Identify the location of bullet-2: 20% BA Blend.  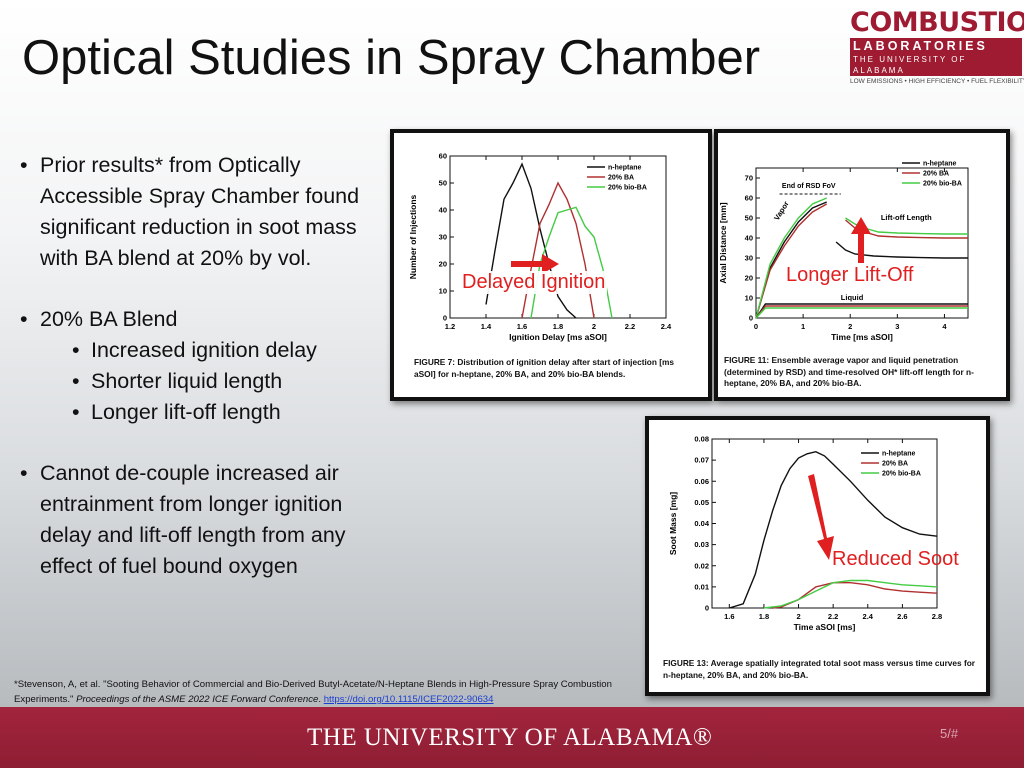
(195, 319).